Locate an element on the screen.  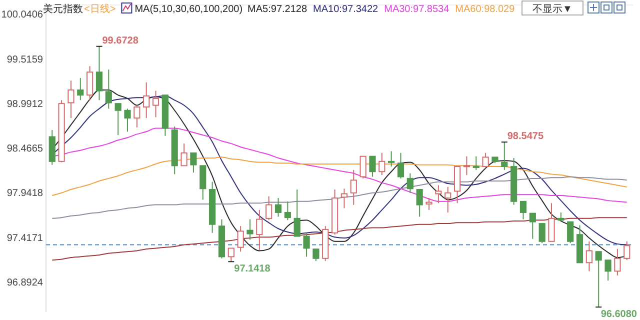
annotation: 98.5475 is located at coordinates (525, 136).